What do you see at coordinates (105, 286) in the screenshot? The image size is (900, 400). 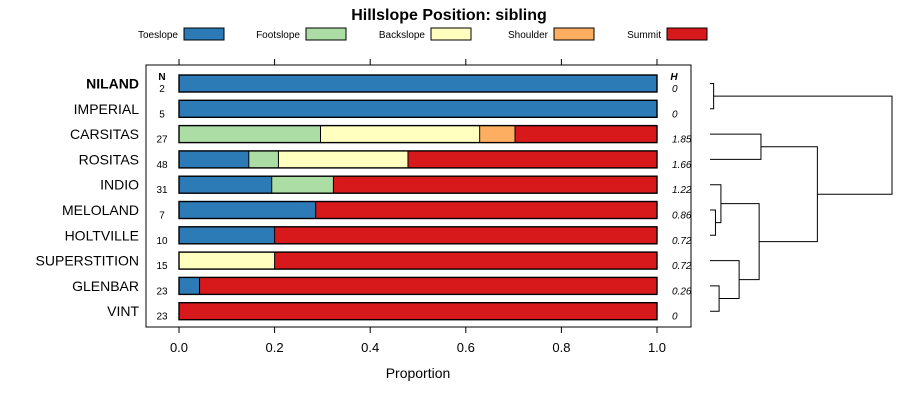 I see `row-label: GLENBAR` at bounding box center [105, 286].